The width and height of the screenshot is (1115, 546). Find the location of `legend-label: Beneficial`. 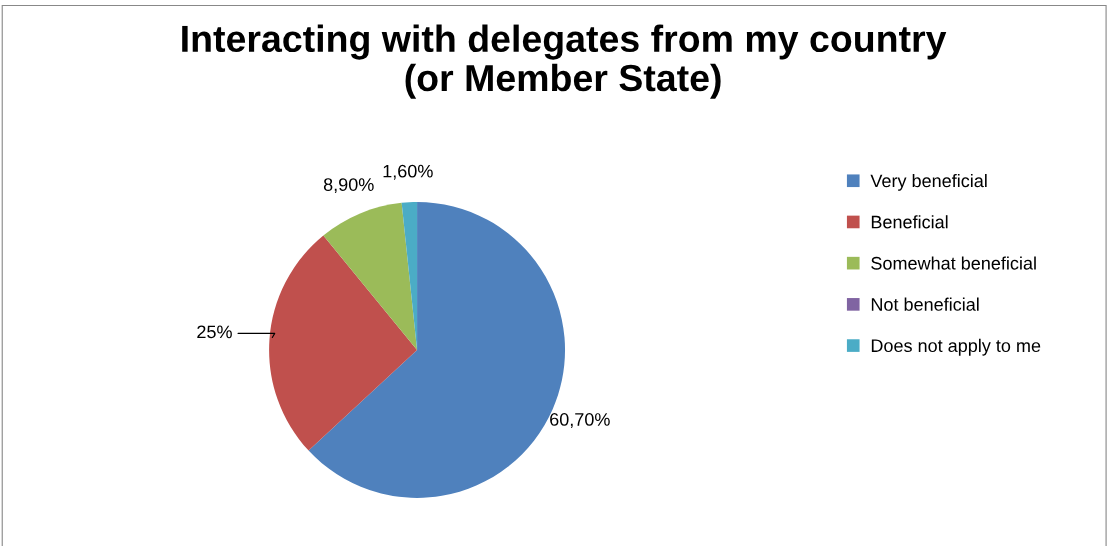

legend-label: Beneficial is located at coordinates (909, 222).